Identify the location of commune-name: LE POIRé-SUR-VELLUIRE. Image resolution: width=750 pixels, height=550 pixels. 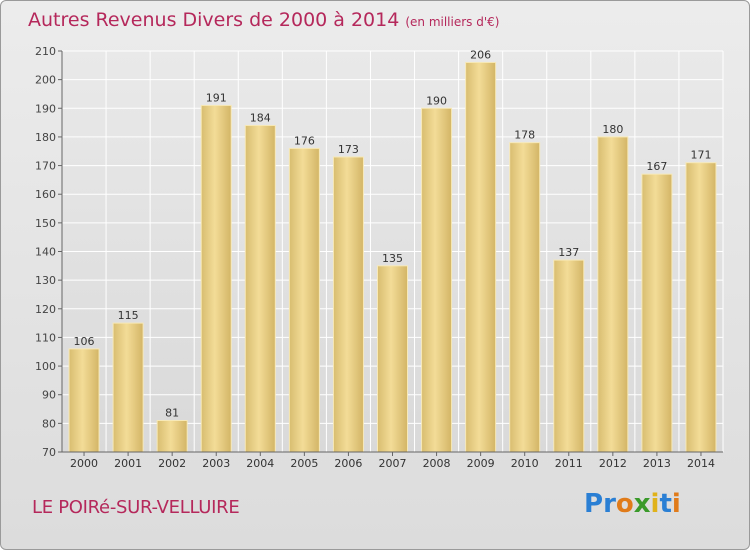
(136, 507).